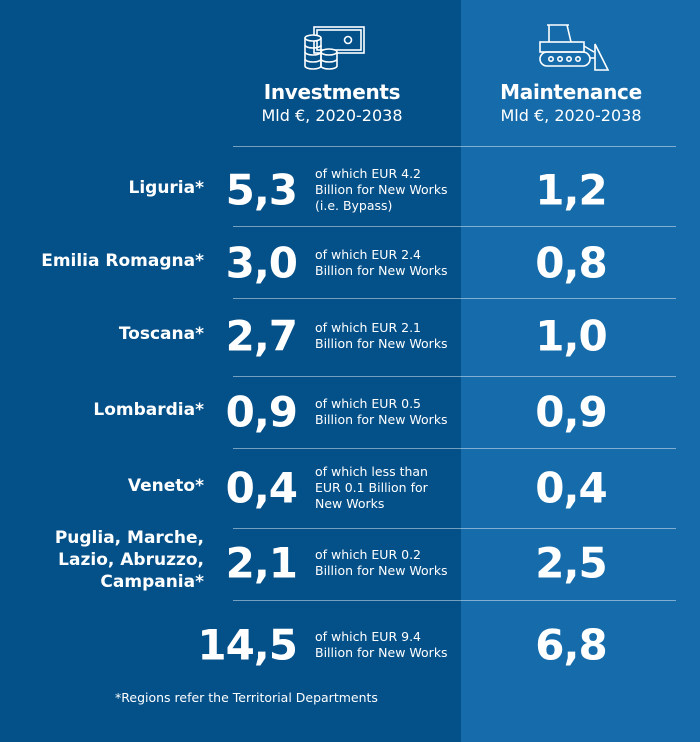 This screenshot has height=742, width=700. What do you see at coordinates (381, 644) in the screenshot?
I see `total-note: of which EUR 9.4 Billion for New Works` at bounding box center [381, 644].